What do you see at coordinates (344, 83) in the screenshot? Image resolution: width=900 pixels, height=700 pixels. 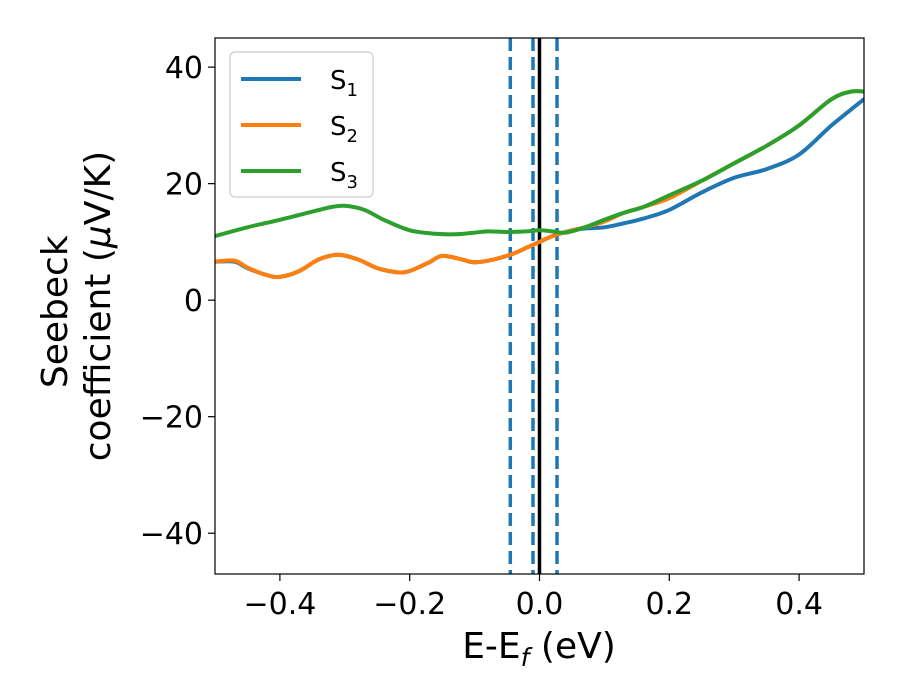 I see `legend-label-s1: S1` at bounding box center [344, 83].